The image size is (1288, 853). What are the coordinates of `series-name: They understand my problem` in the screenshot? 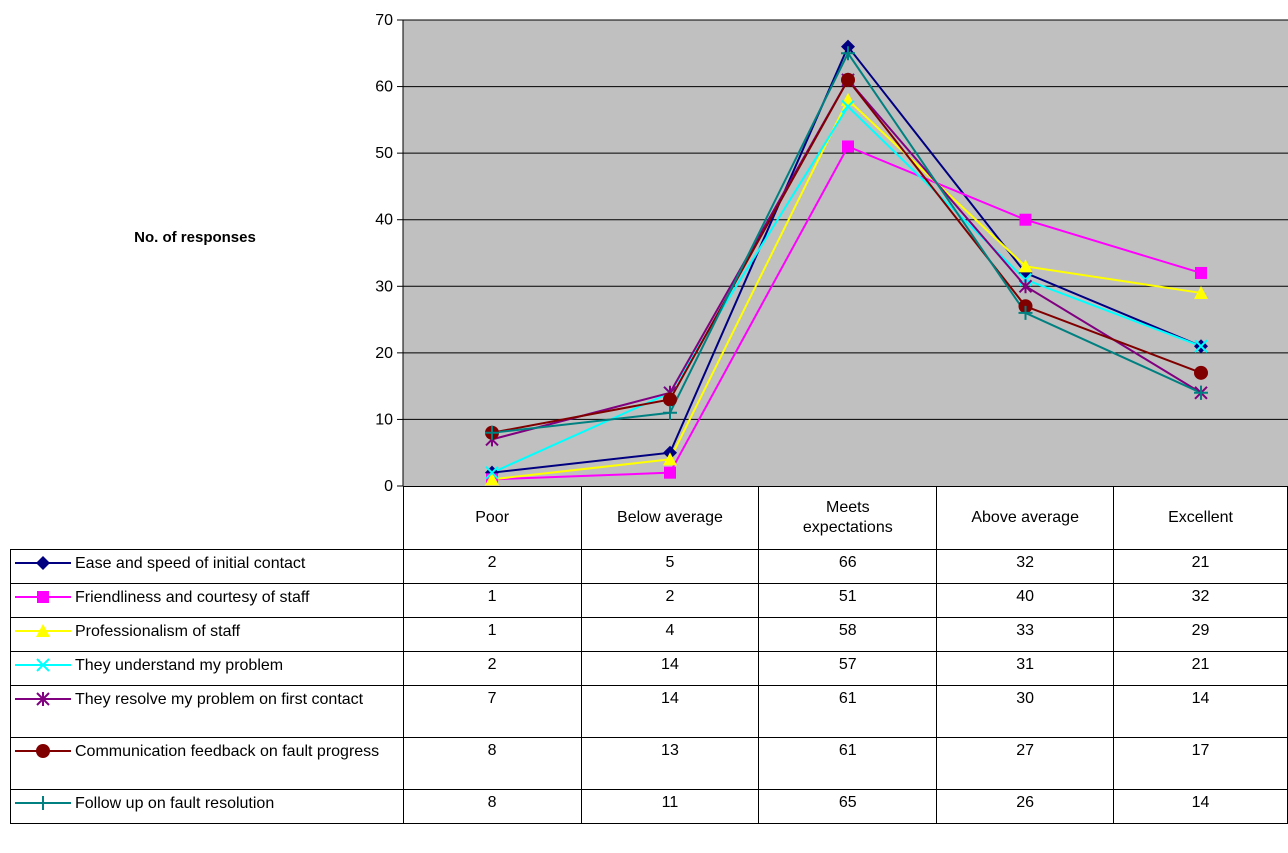 It's located at (179, 665).